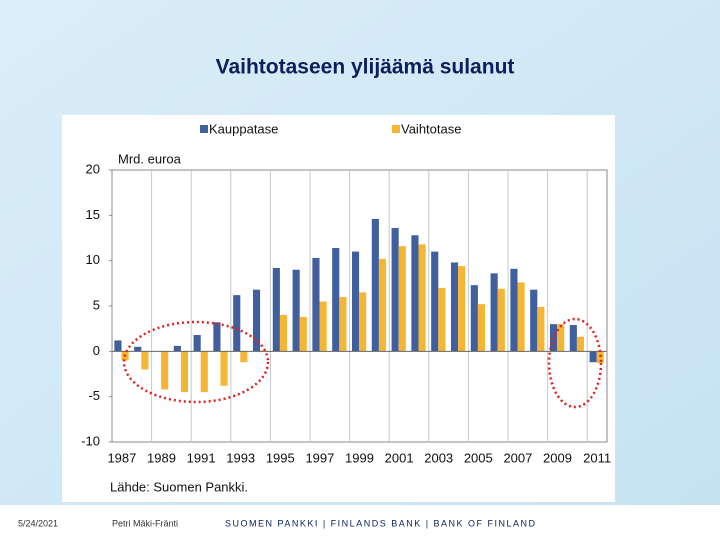 The image size is (720, 545). Describe the element at coordinates (93, 168) in the screenshot. I see `y-tick-label: 20` at that location.